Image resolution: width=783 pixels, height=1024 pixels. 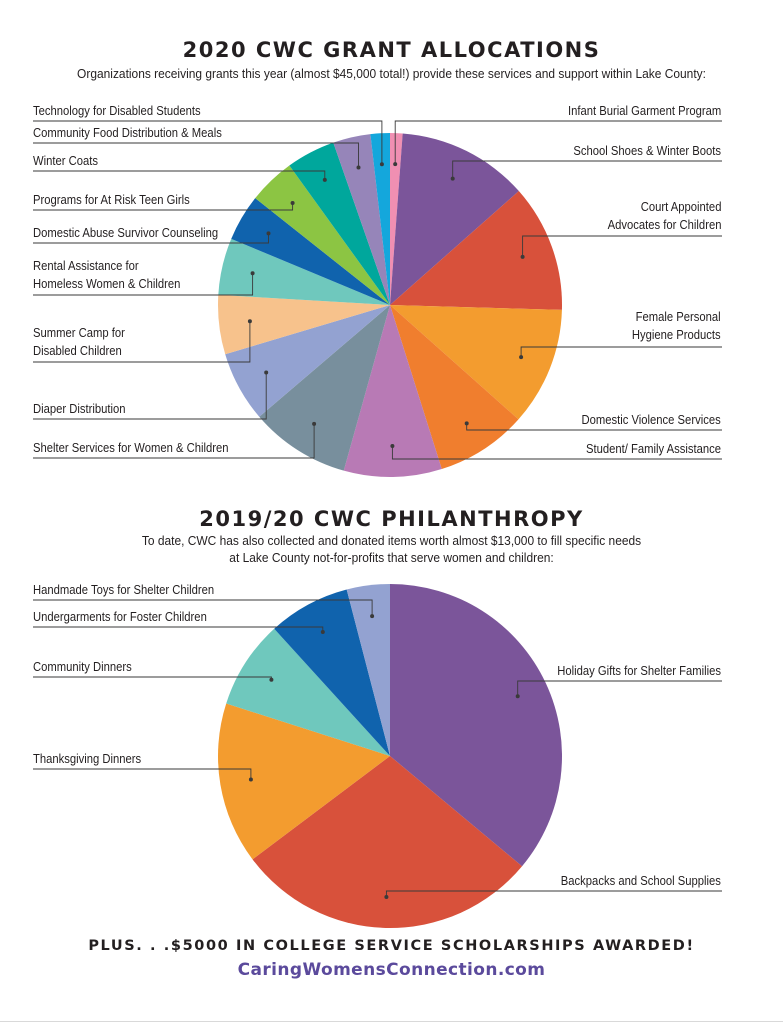 I want to click on leader-dot-winter-coats, so click(x=324, y=179).